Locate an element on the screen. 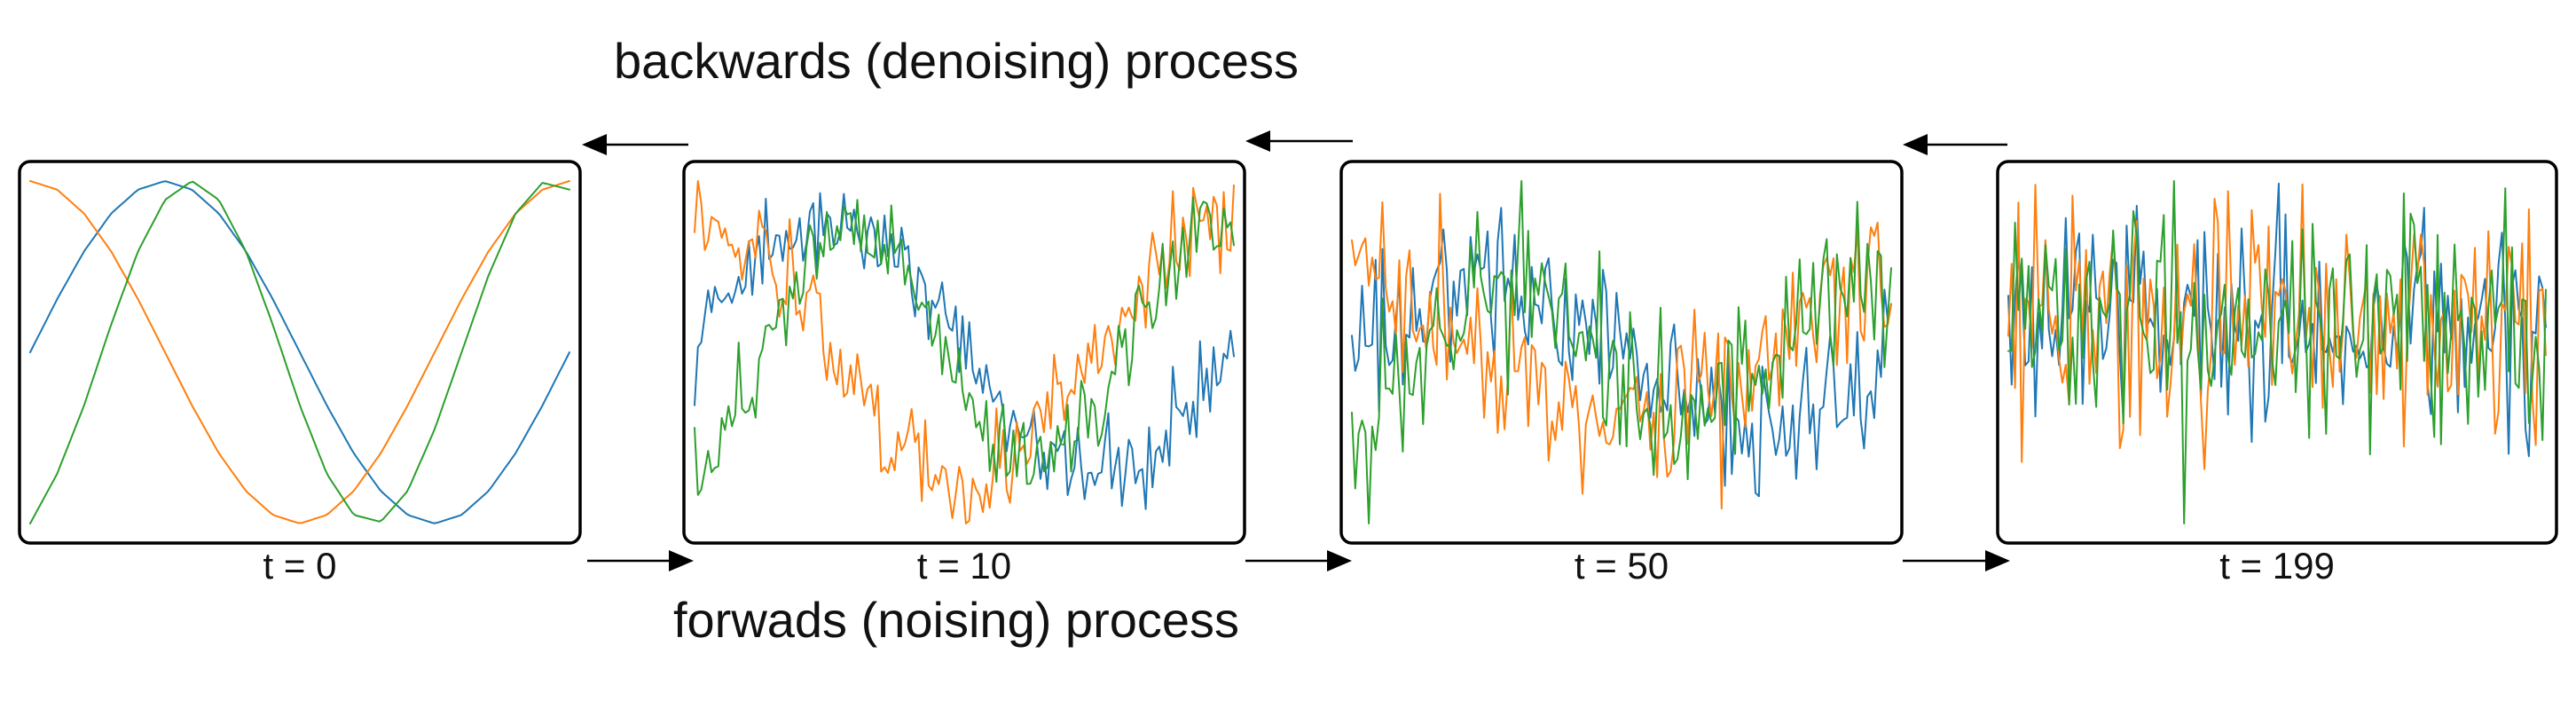  timestep-label: t = 199 is located at coordinates (2277, 566).